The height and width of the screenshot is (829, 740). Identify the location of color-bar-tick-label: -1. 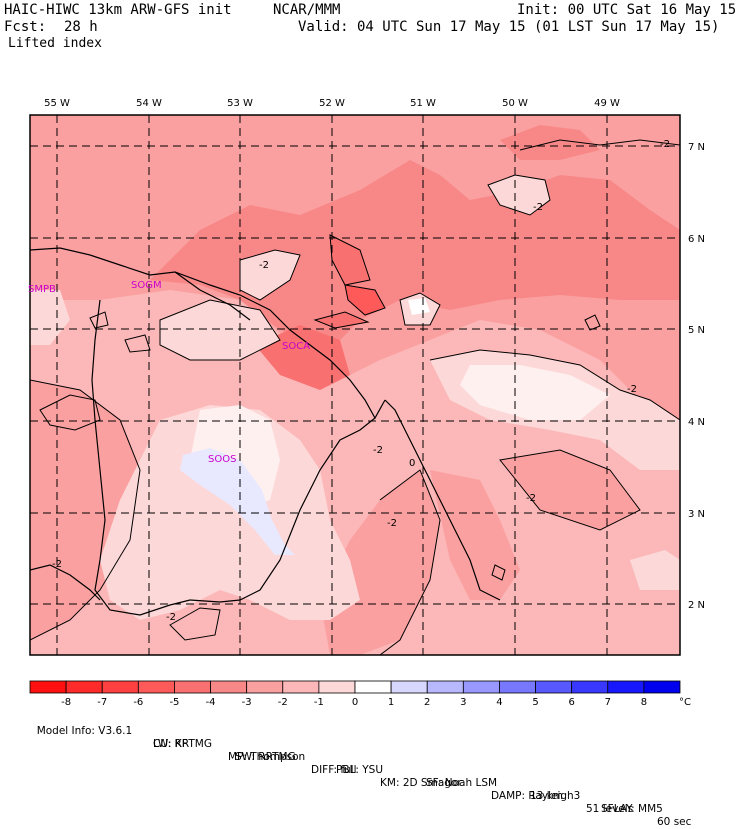
(319, 702).